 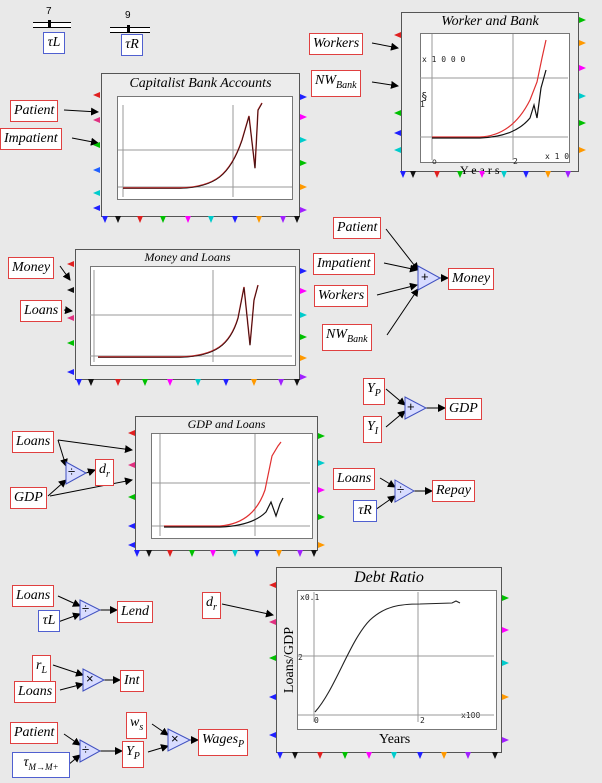 I want to click on param-tau-mm: τM→M+, so click(x=41, y=765).